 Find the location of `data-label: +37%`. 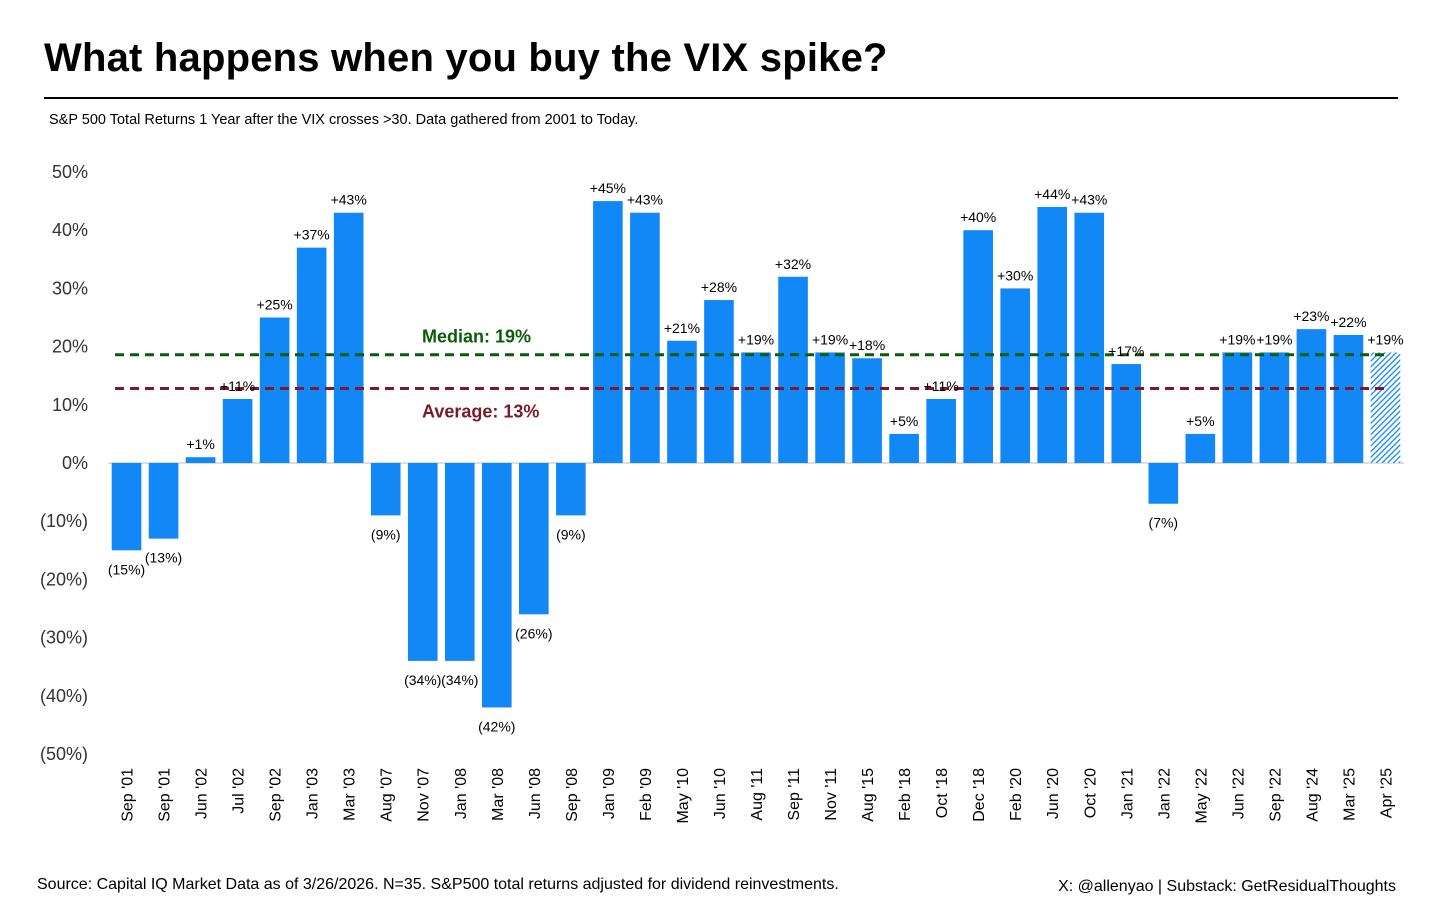

data-label: +37% is located at coordinates (312, 235).